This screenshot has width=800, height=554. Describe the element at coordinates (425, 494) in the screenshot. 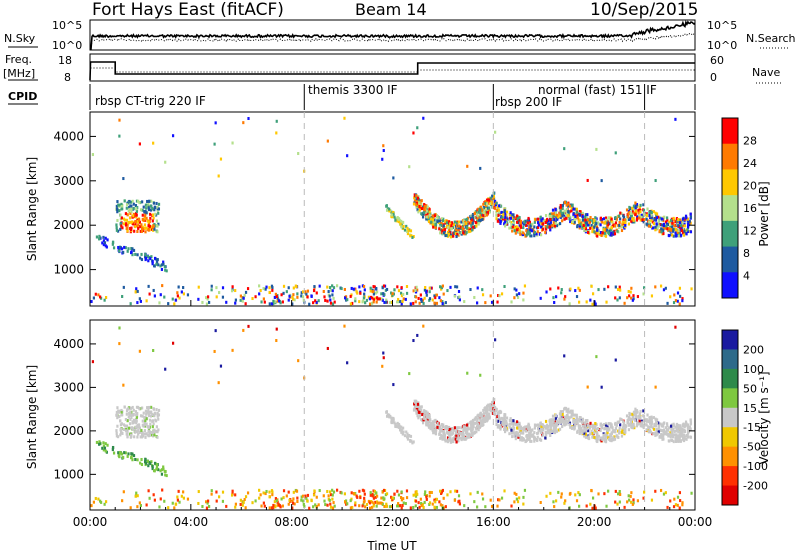

I see `velocity-cell-2008` at that location.